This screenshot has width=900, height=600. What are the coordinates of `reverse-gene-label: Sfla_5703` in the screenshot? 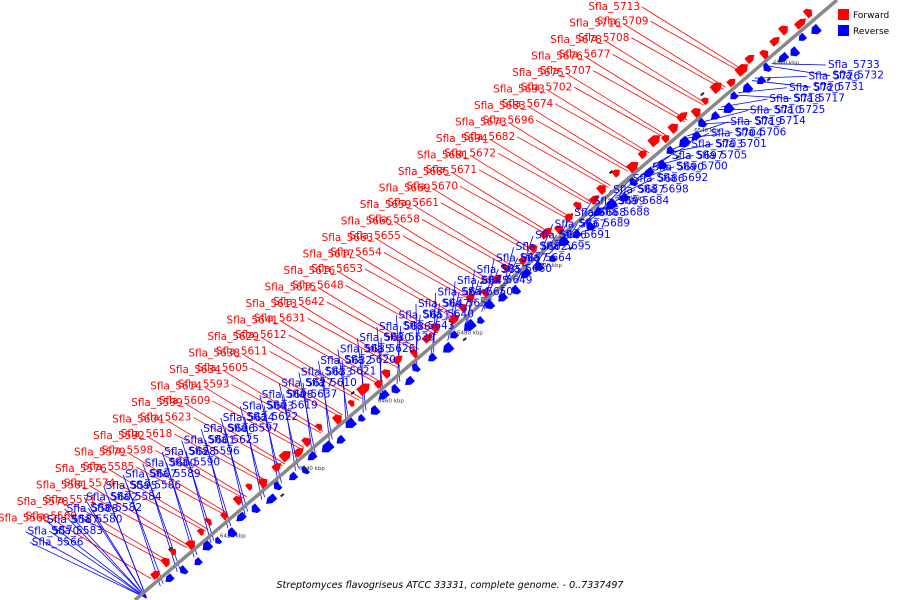 It's located at (717, 145).